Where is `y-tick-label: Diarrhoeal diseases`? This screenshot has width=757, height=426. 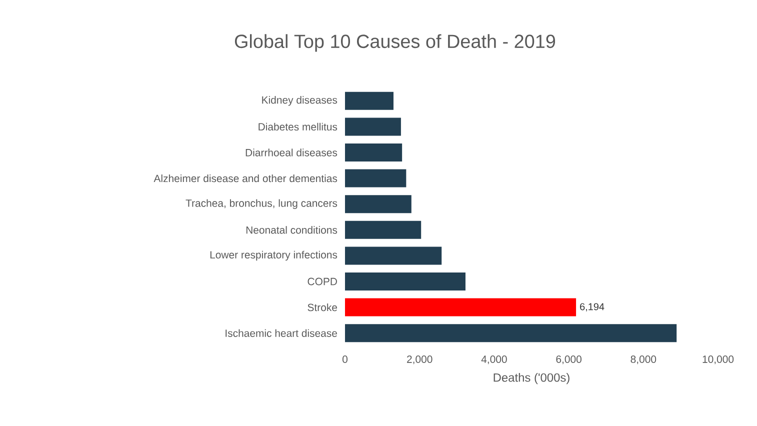
y-tick-label: Diarrhoeal diseases is located at coordinates (292, 152).